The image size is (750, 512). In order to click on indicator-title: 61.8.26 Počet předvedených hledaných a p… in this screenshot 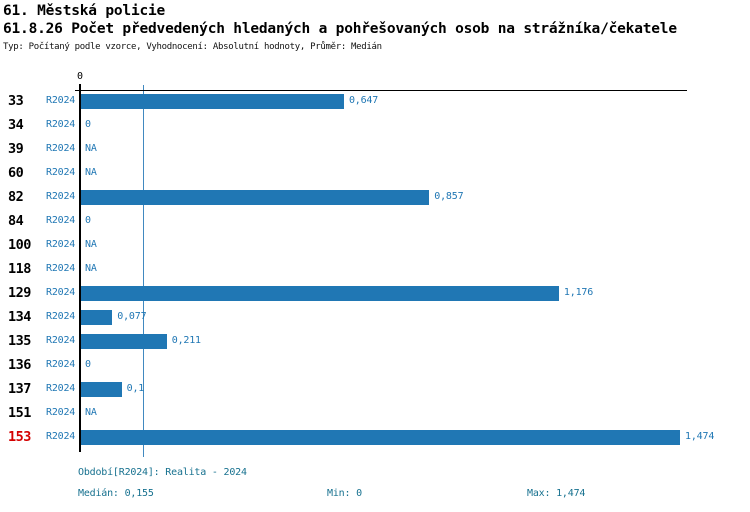, I will do `click(340, 29)`.